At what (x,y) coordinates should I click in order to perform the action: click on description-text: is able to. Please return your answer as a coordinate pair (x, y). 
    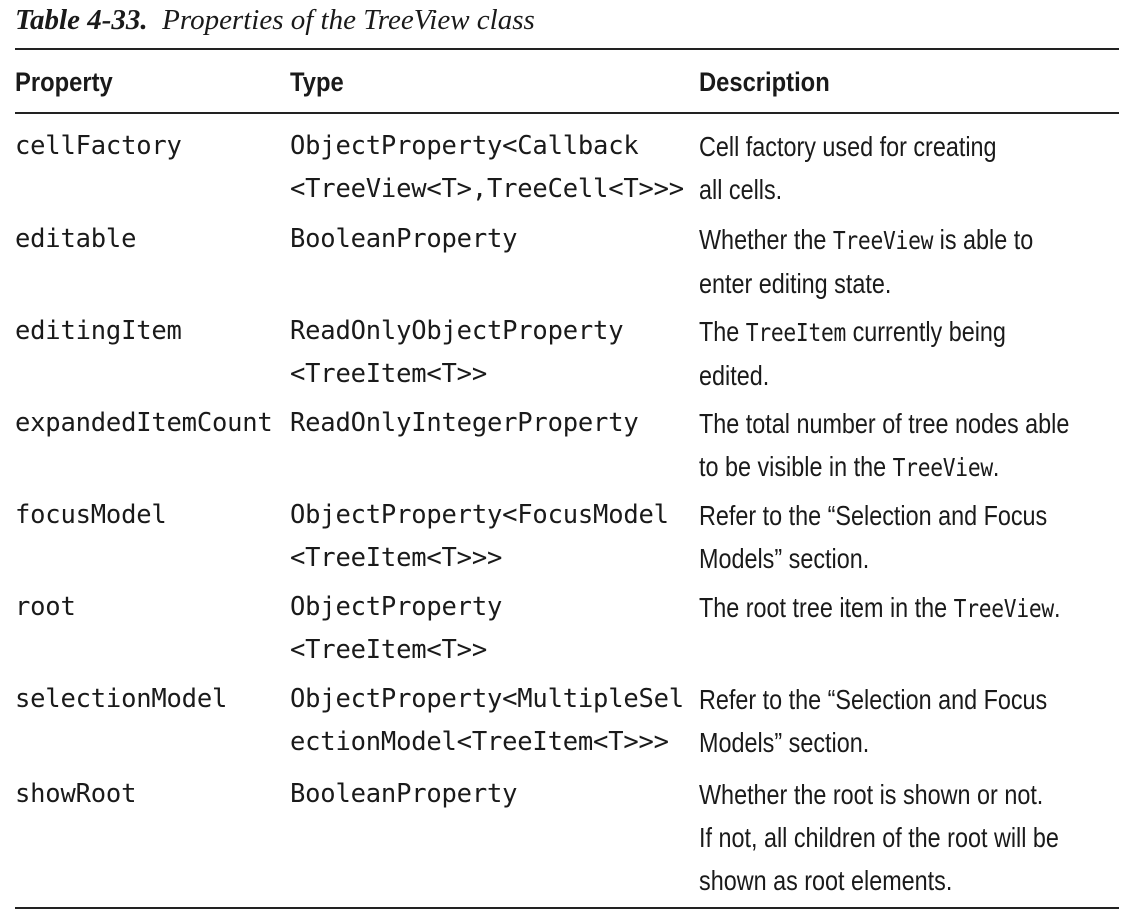
    Looking at the image, I should click on (983, 239).